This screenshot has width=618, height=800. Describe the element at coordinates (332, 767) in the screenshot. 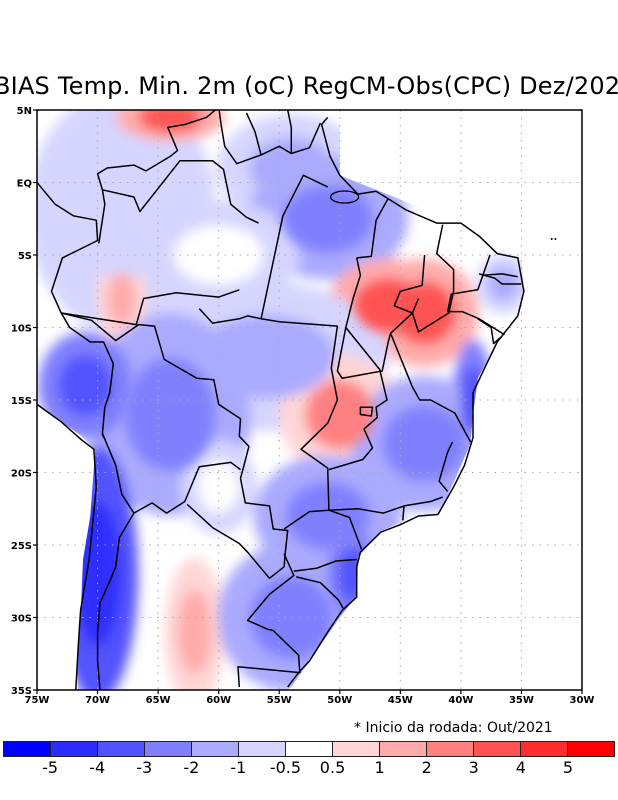

I see `colorbar-label: 0.5` at that location.